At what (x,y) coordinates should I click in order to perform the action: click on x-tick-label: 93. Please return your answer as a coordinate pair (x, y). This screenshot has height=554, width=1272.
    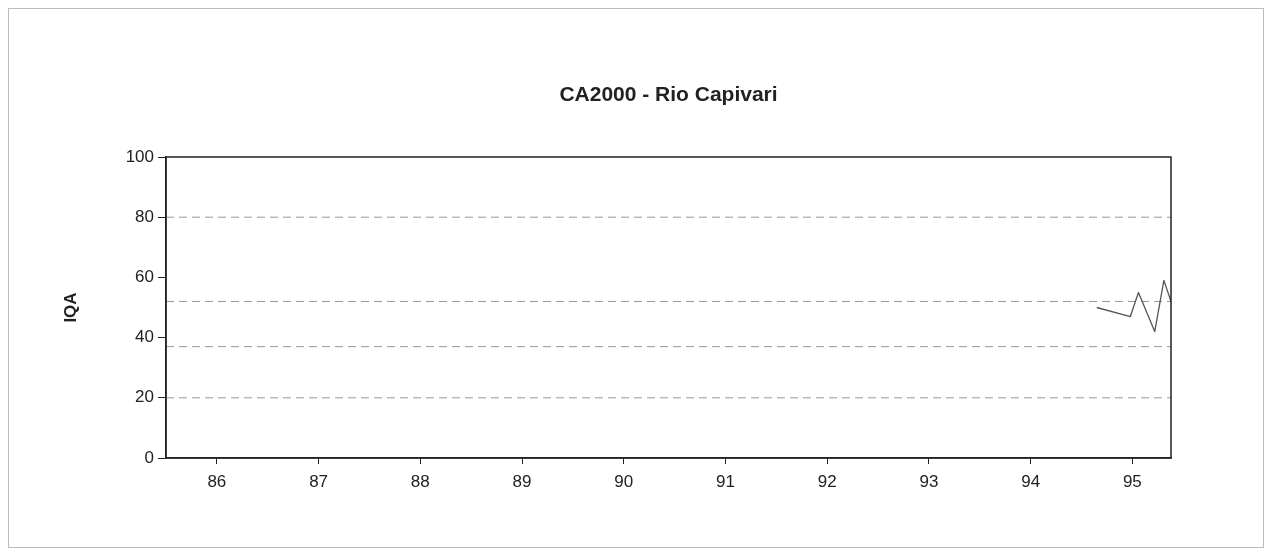
    Looking at the image, I should click on (929, 481).